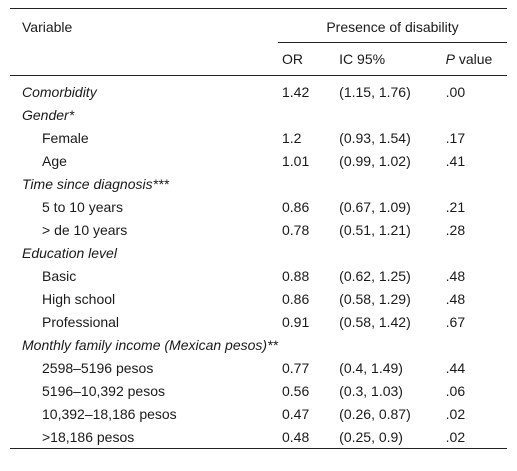  Describe the element at coordinates (258, 206) in the screenshot. I see `table-row: 5 to 10 years 0.86 (0.67, 1.09) .21` at that location.